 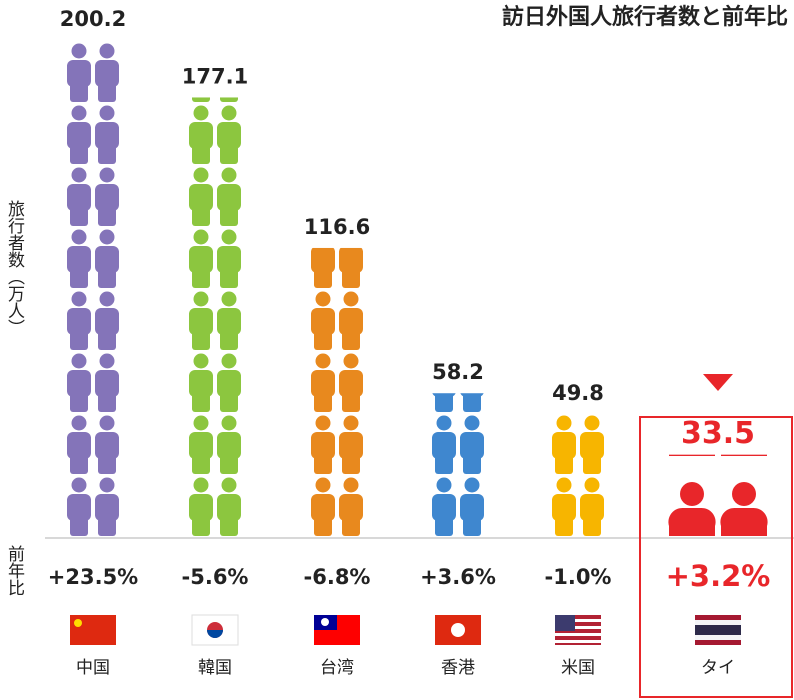 I want to click on chart-title: 訪日外国人旅行者数と前年比, so click(x=645, y=17).